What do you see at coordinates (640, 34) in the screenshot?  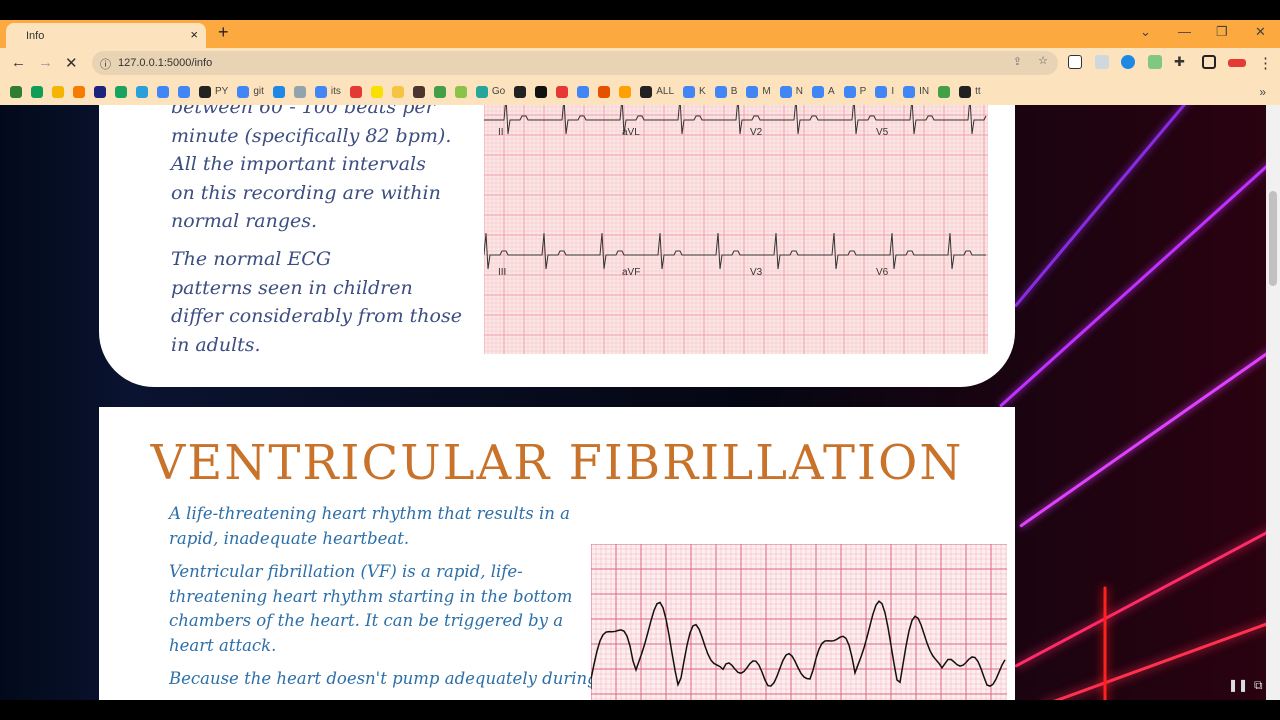 I see `tab-strip: Info × + ⌄ — ❐ ✕` at bounding box center [640, 34].